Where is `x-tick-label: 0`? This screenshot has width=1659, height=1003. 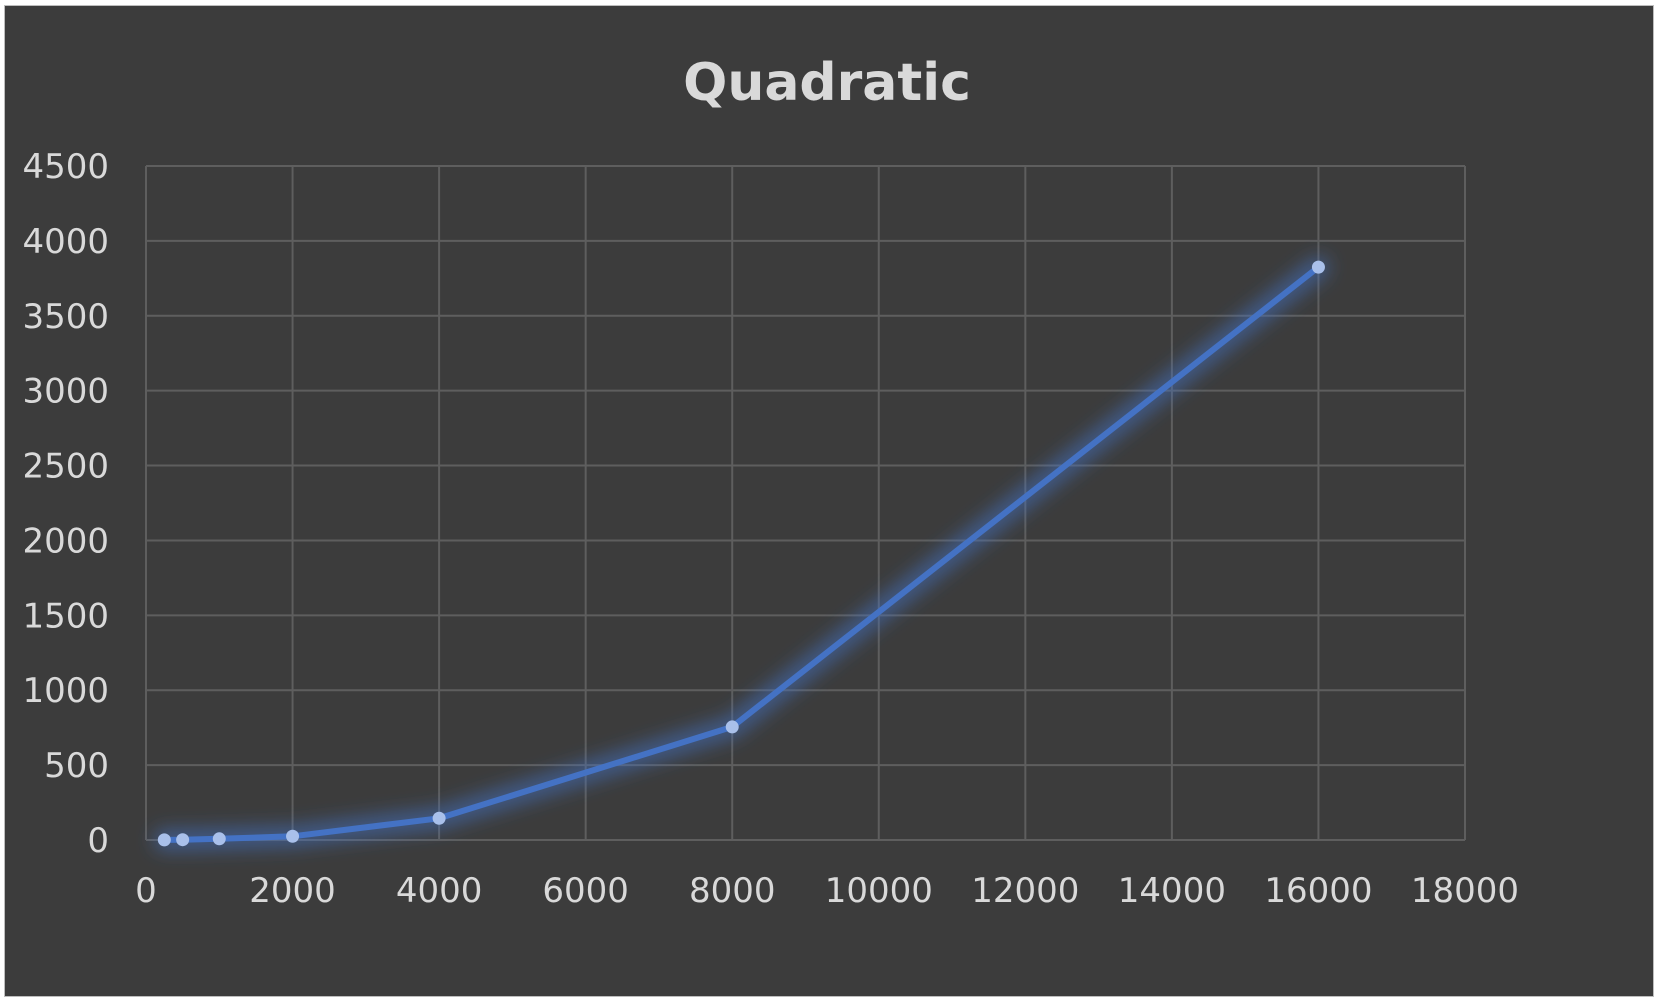
x-tick-label: 0 is located at coordinates (146, 891).